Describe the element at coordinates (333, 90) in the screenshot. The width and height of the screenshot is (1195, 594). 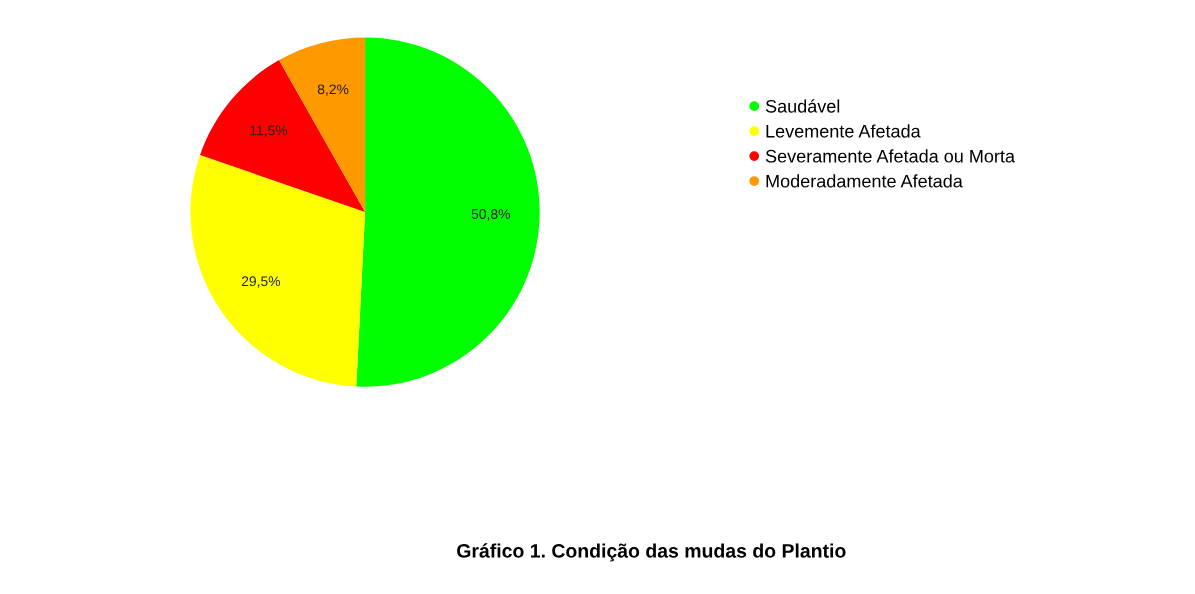
I see `data-label: 8,2%` at that location.